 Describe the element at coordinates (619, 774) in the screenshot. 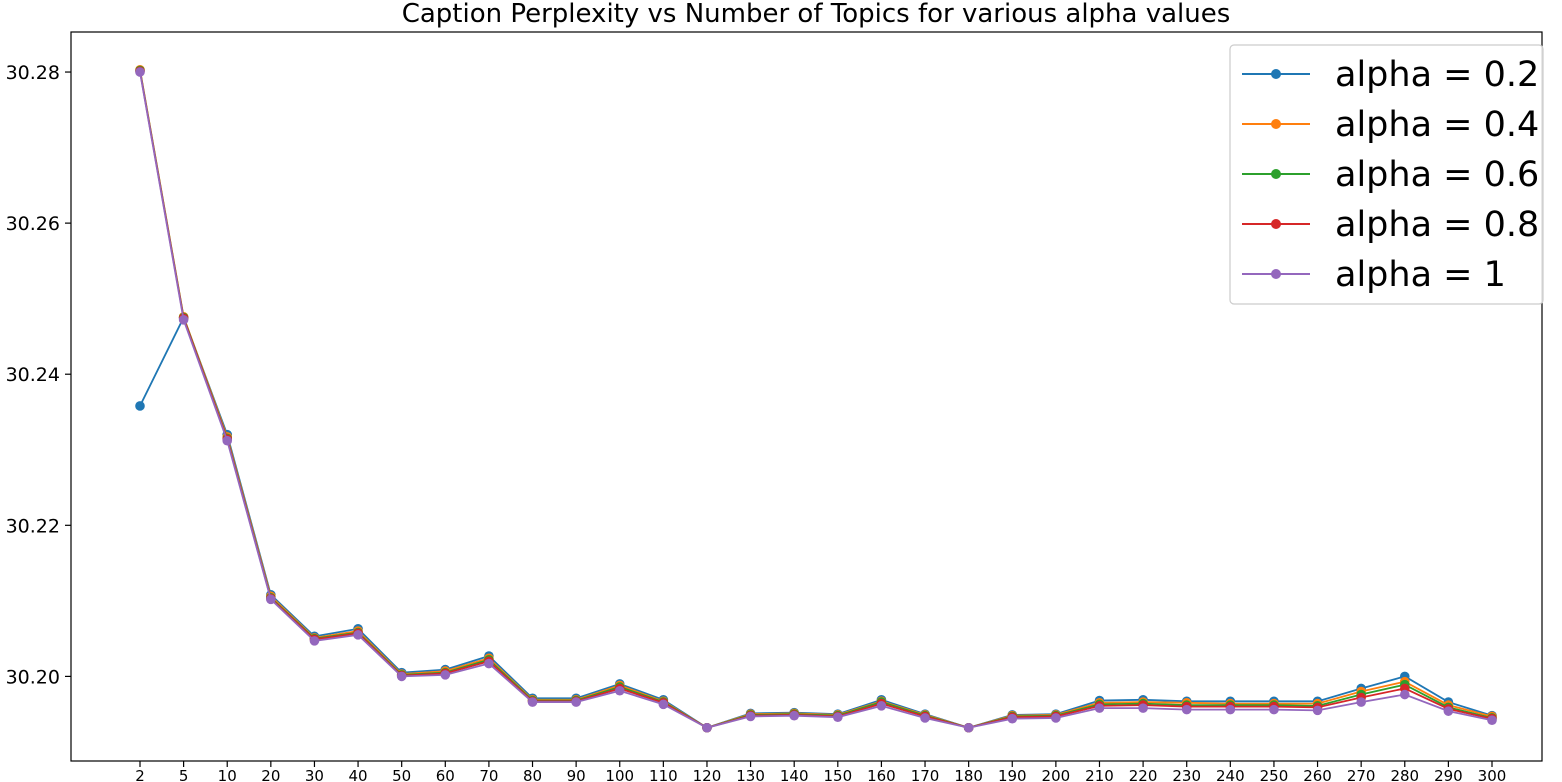

I see `x-tick-label-11: 100` at that location.